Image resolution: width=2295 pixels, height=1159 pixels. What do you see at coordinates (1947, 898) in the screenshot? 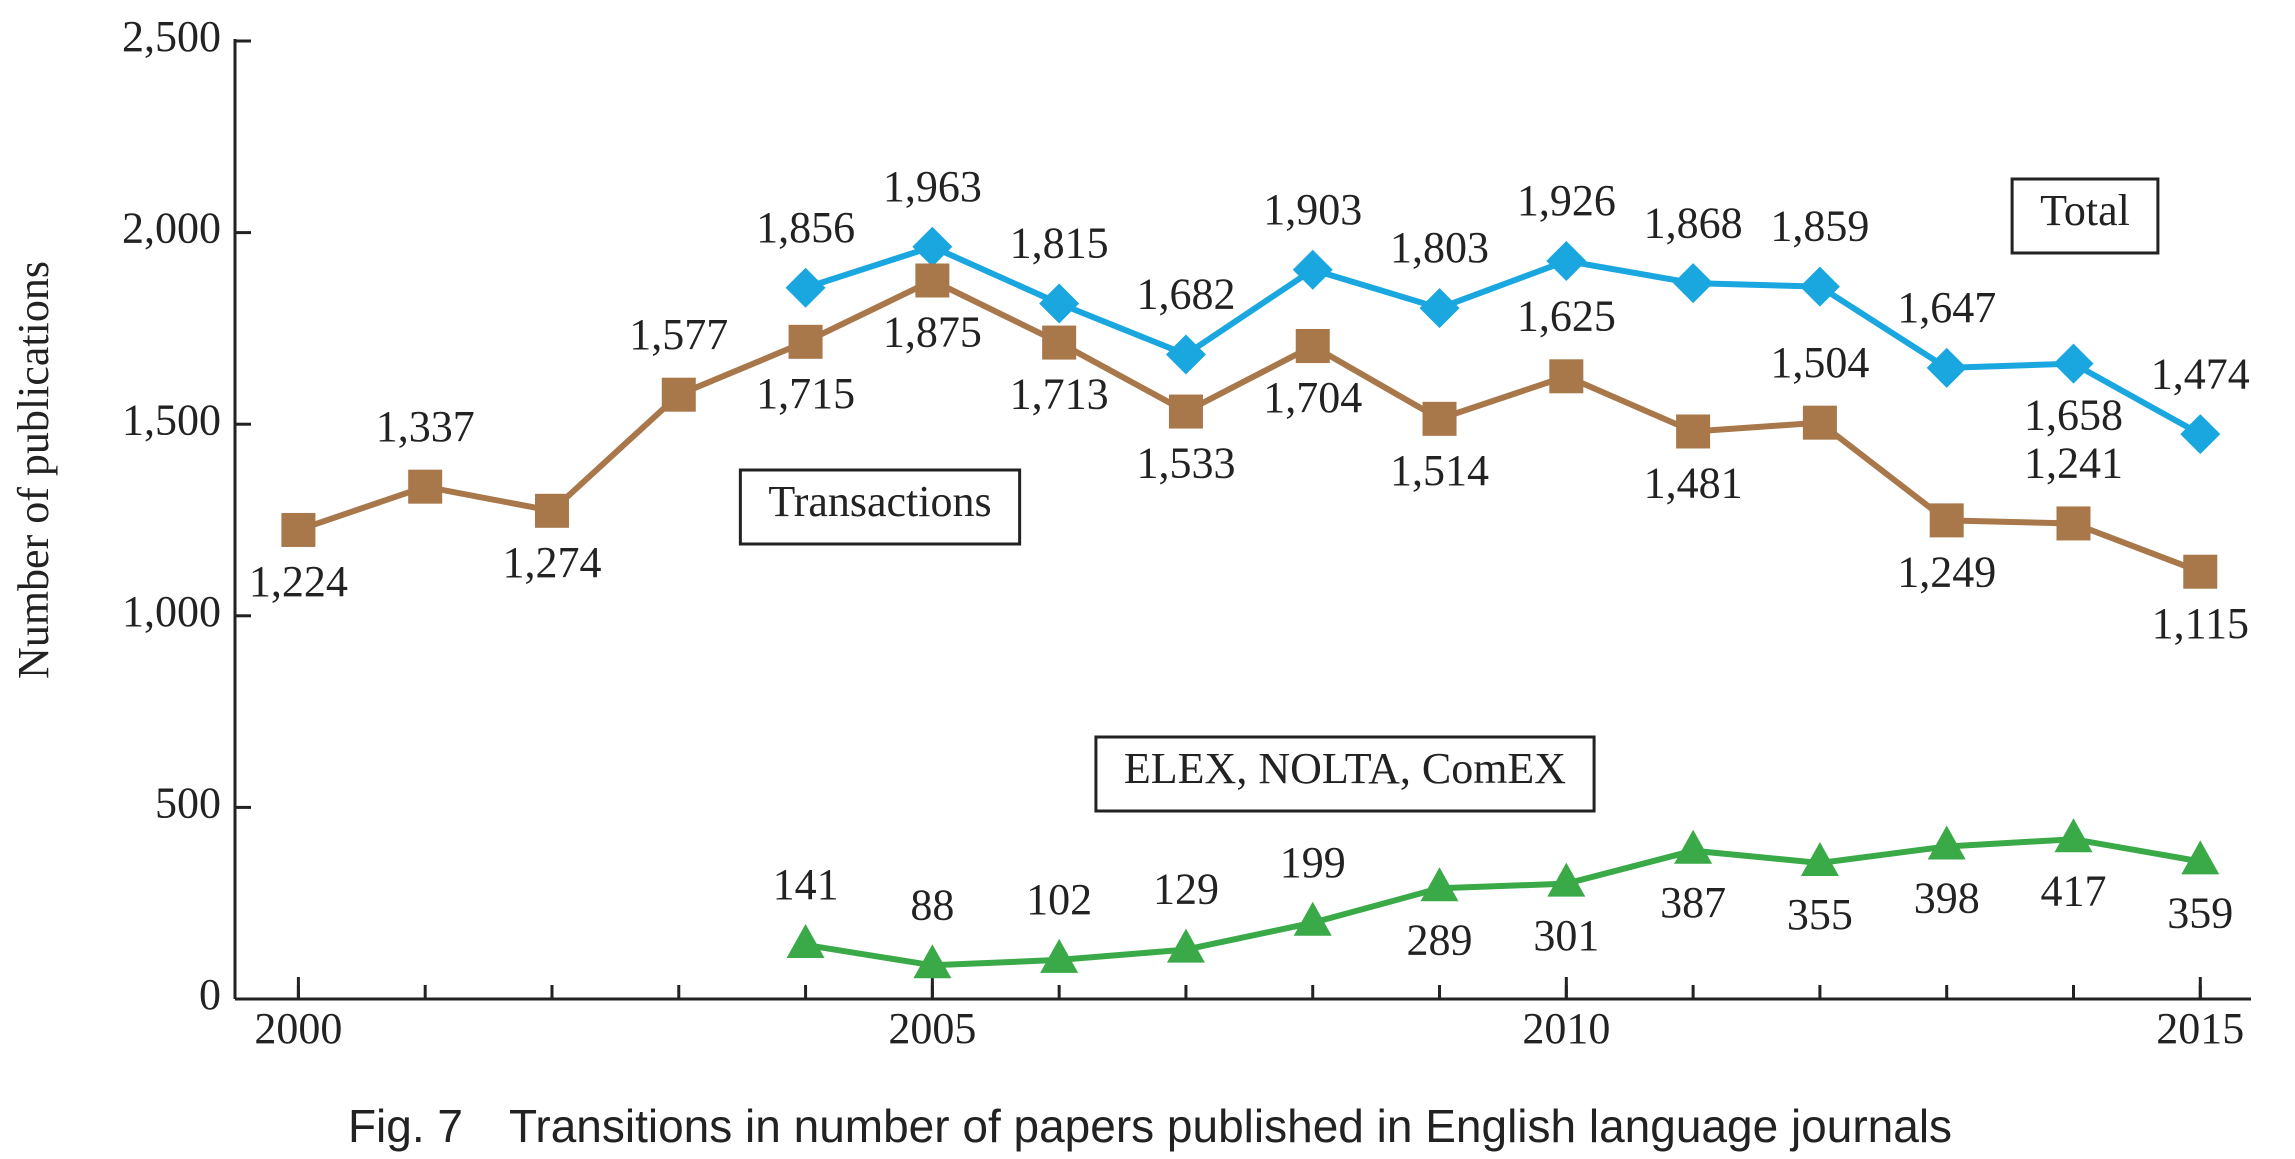
I see `value-label: 398` at bounding box center [1947, 898].